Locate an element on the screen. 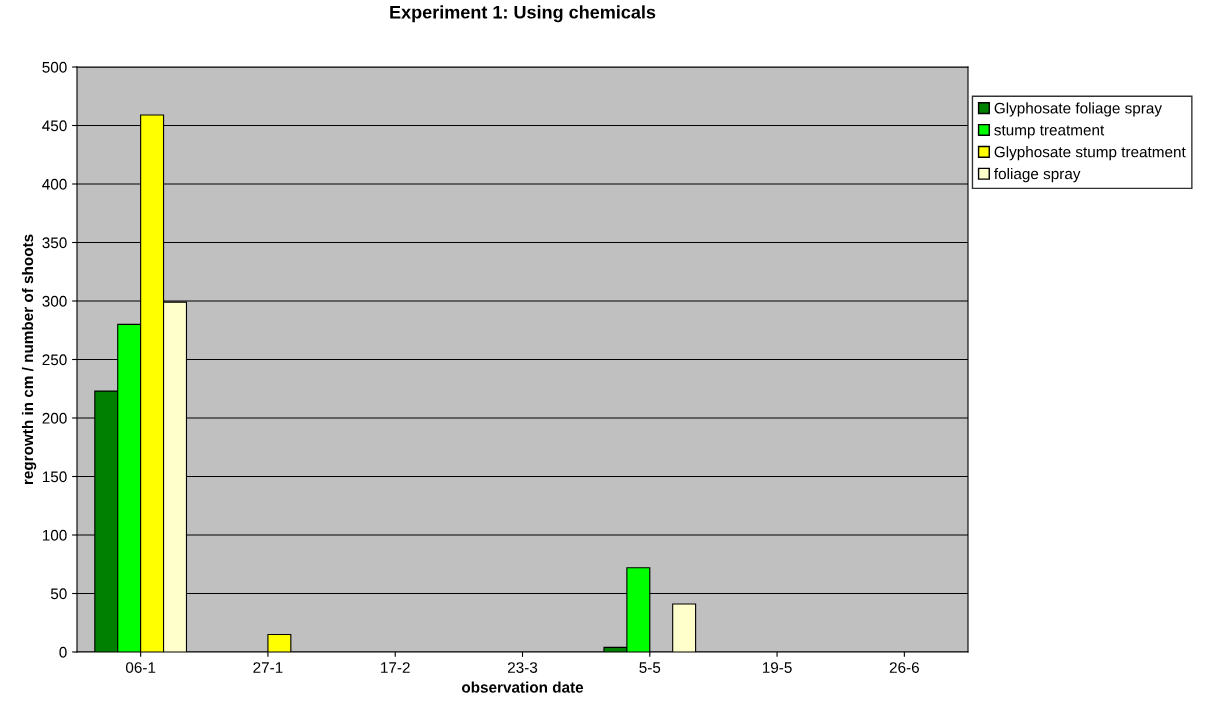  y-tick-label: 0 is located at coordinates (63, 652).